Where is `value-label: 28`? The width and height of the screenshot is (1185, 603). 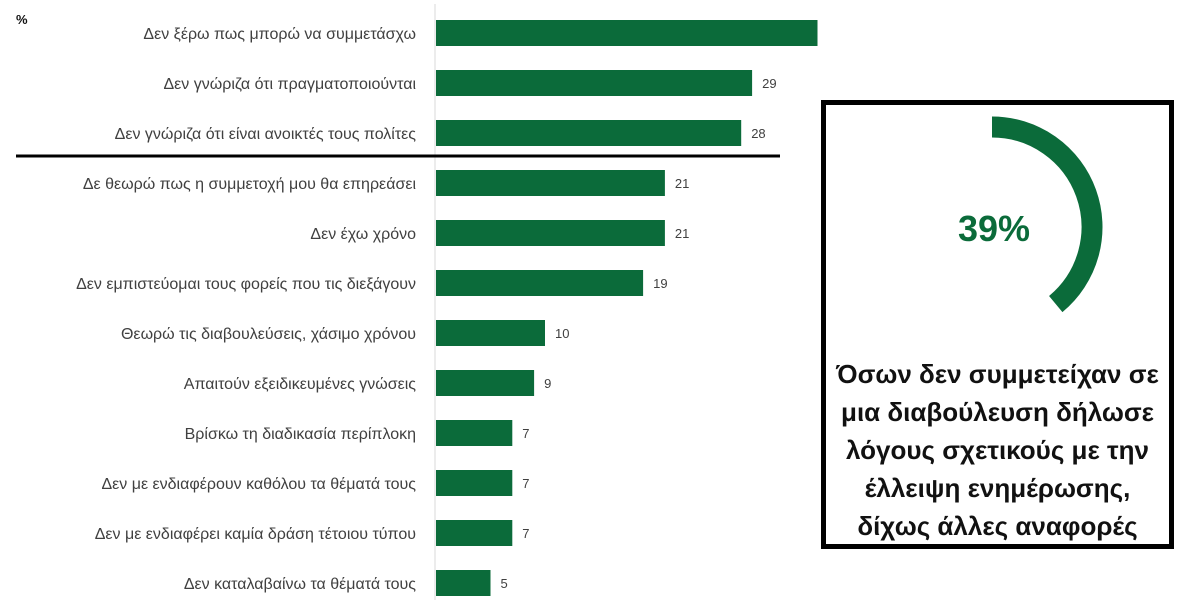 value-label: 28 is located at coordinates (758, 133).